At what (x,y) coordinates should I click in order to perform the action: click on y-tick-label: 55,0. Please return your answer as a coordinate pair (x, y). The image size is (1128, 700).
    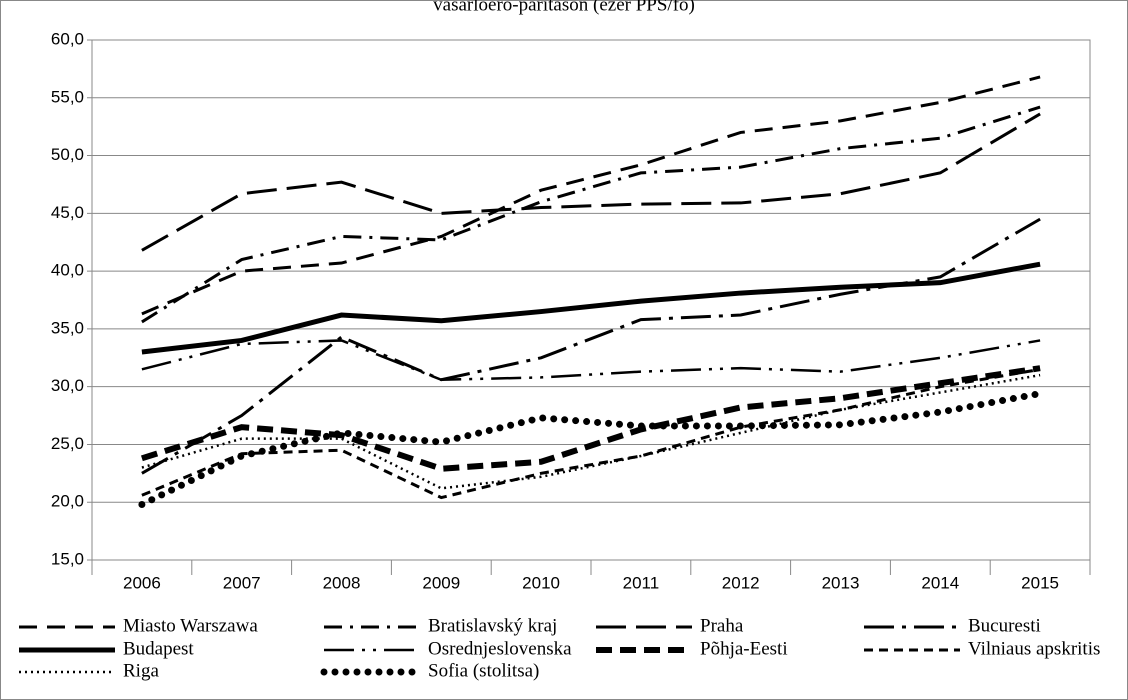
    Looking at the image, I should click on (67, 96).